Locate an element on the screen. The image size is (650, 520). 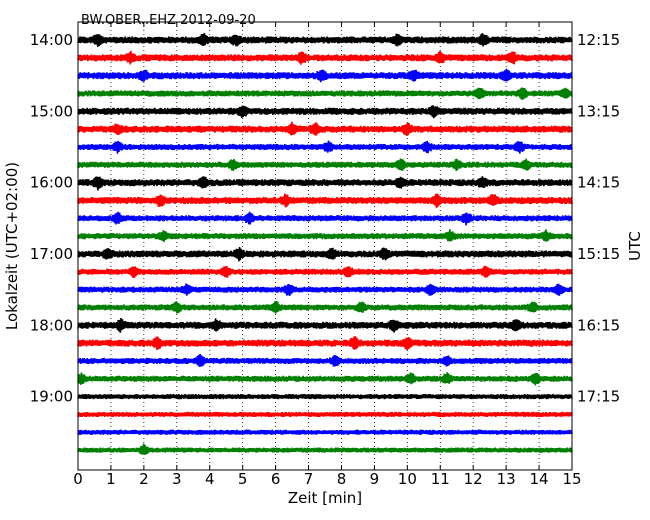
x-tick-label: 11 is located at coordinates (440, 479).